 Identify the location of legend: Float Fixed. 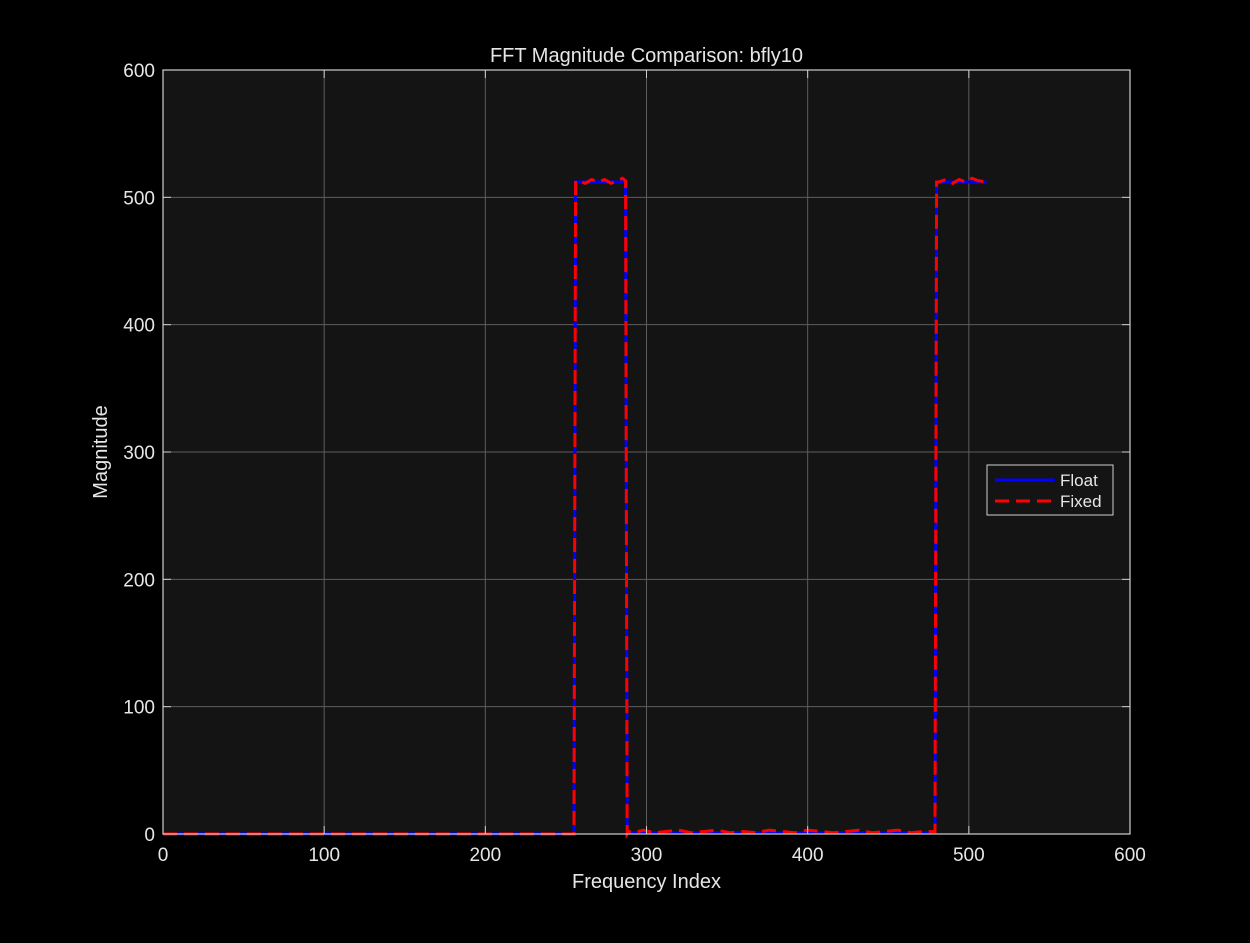
(1050, 490).